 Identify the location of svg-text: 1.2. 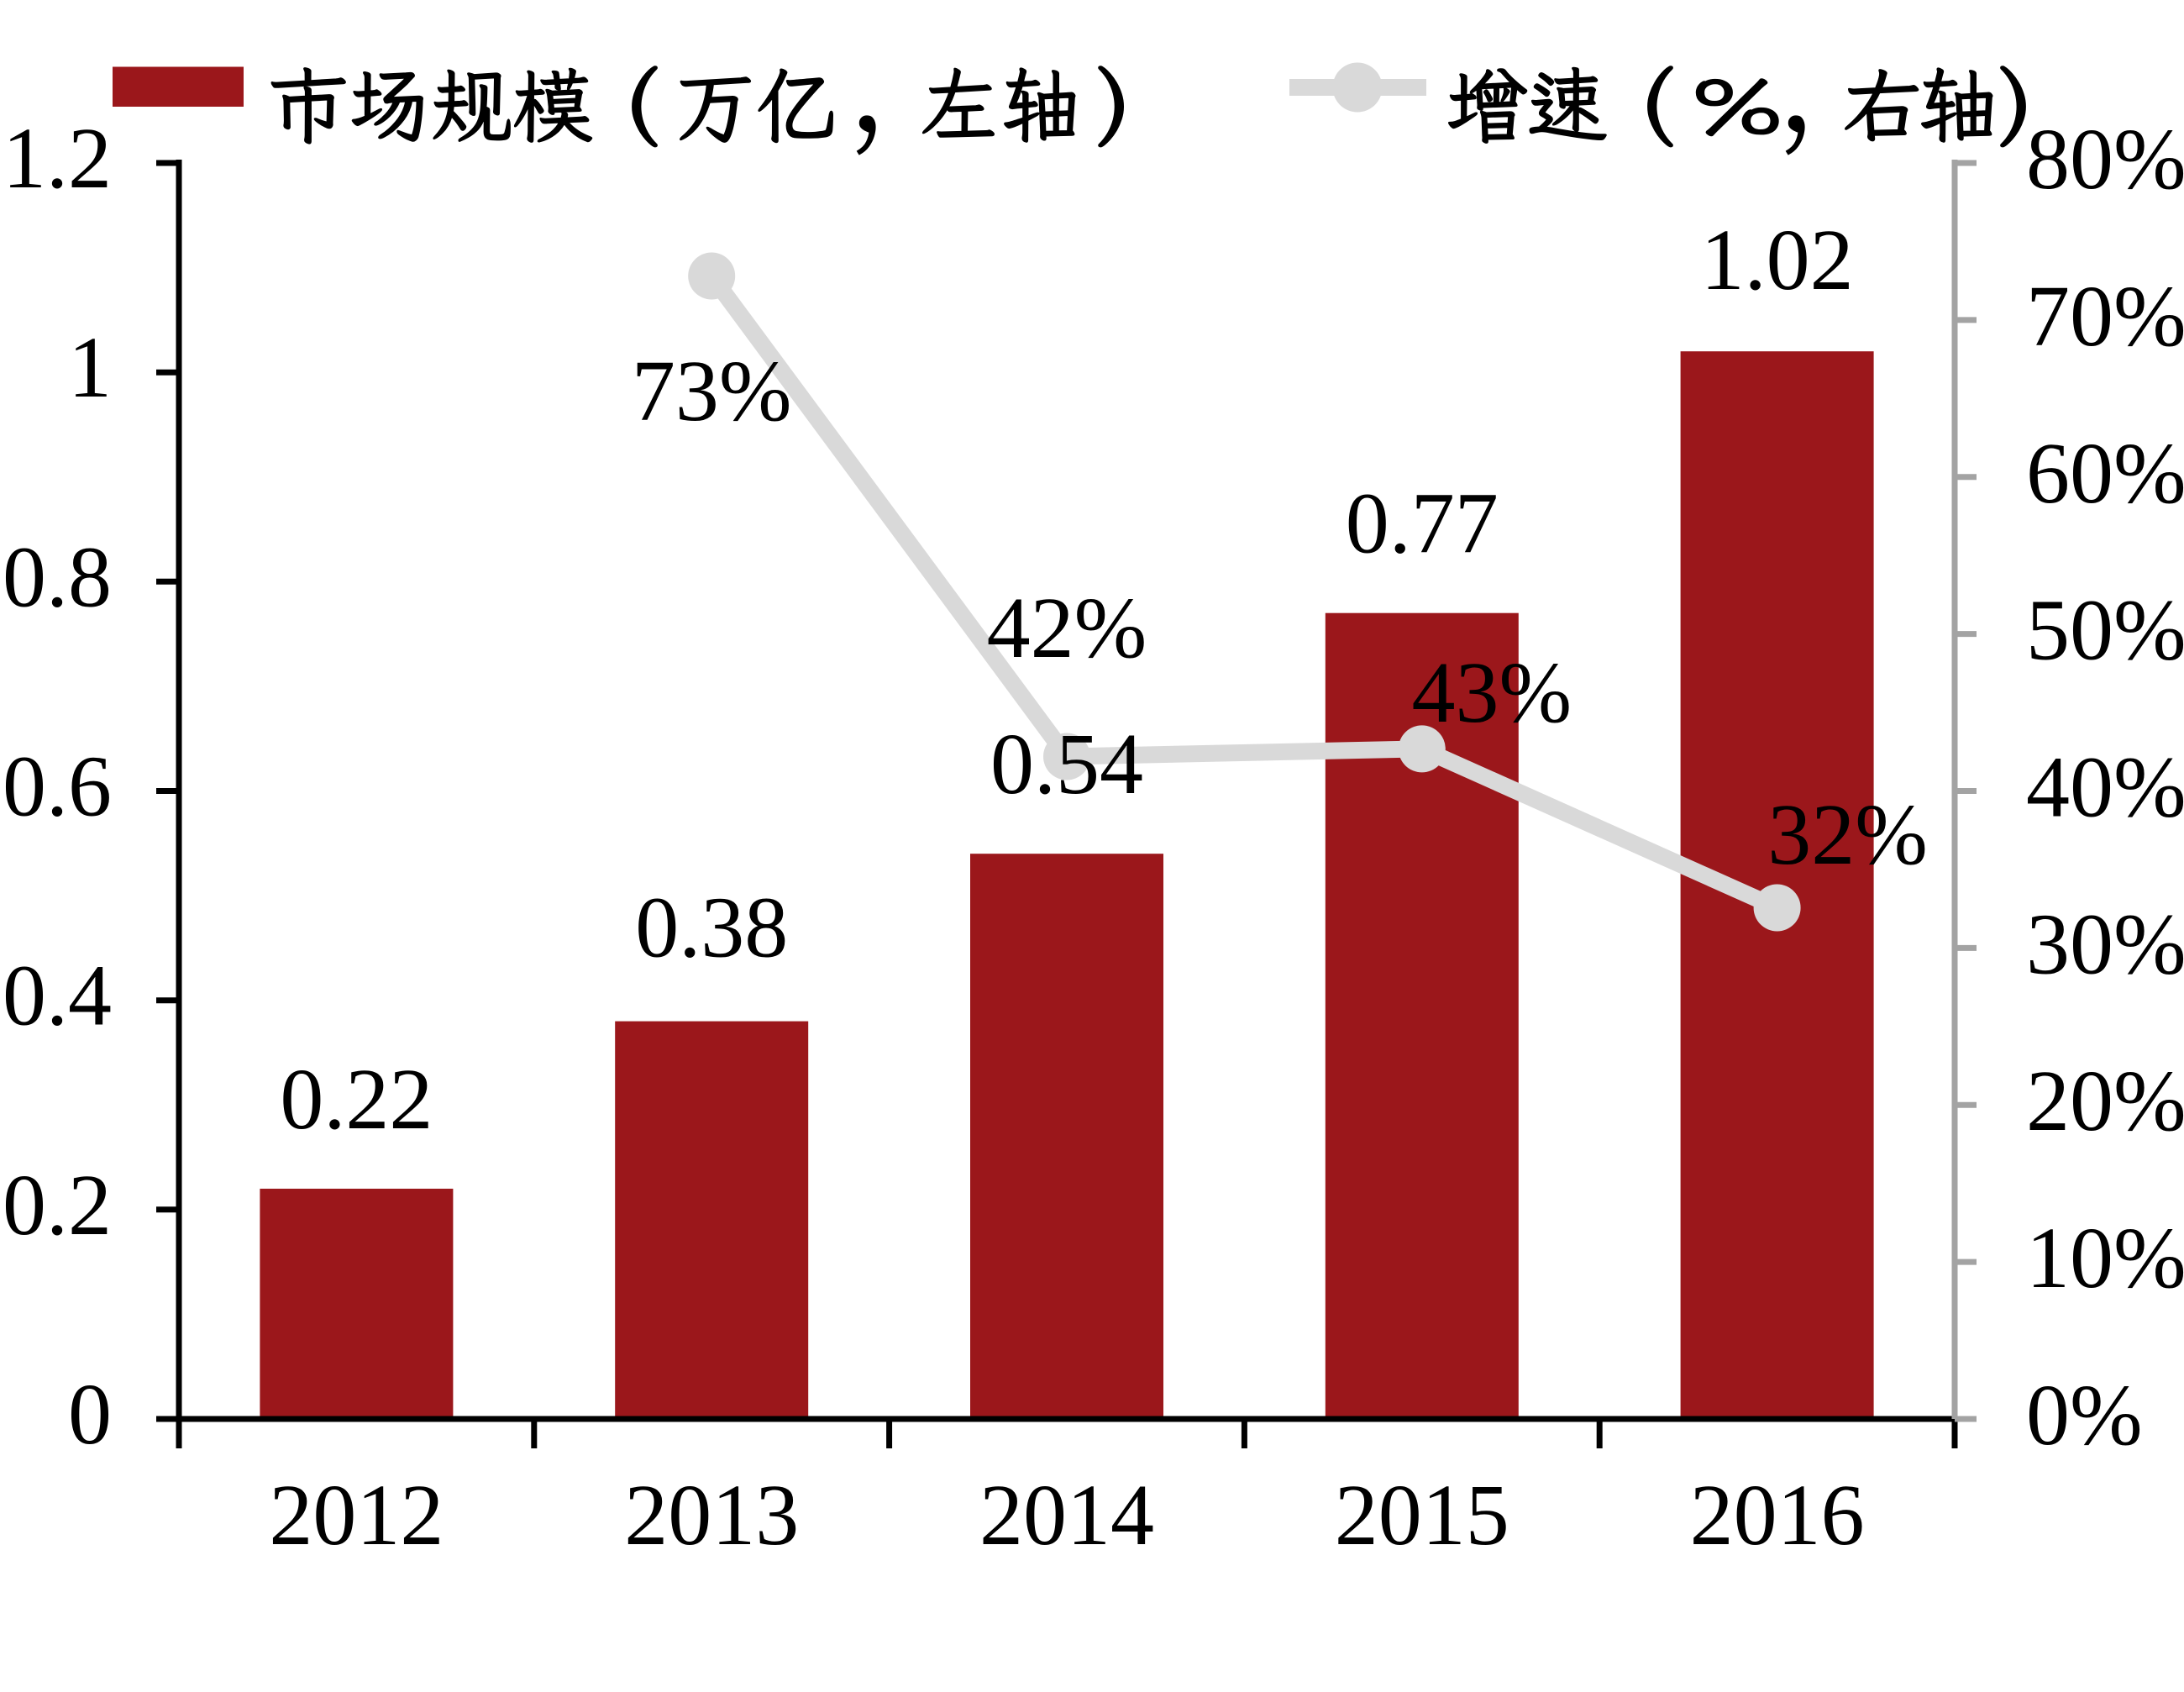
(57, 159).